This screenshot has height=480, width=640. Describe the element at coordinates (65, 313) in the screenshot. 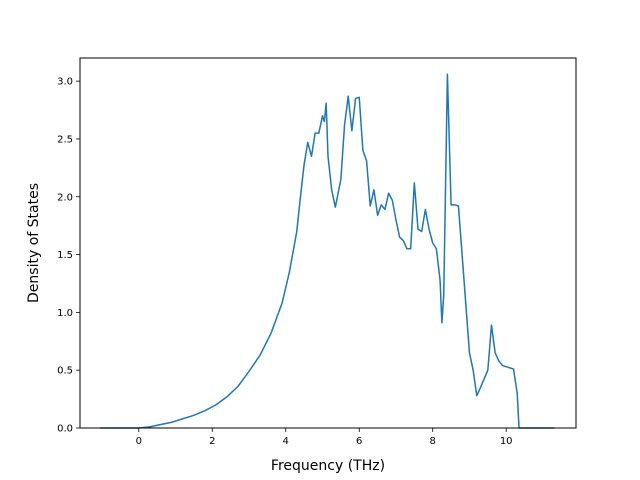

I see `y-tick-label: 1.0` at that location.